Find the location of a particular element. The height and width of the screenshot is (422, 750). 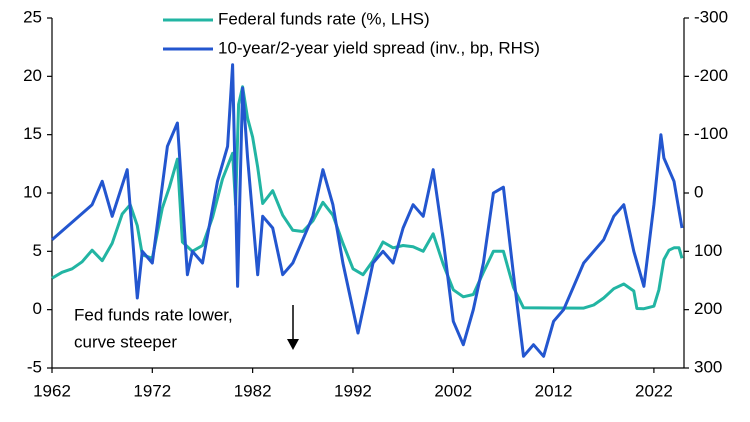

x-tick-label: 2022 is located at coordinates (654, 390).